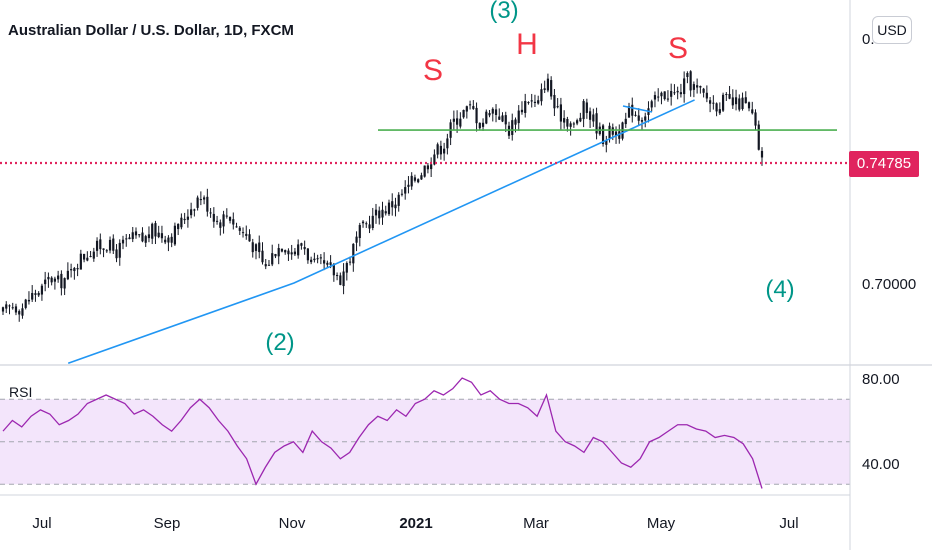  Describe the element at coordinates (292, 523) in the screenshot. I see `x-tick-label: Nov` at that location.